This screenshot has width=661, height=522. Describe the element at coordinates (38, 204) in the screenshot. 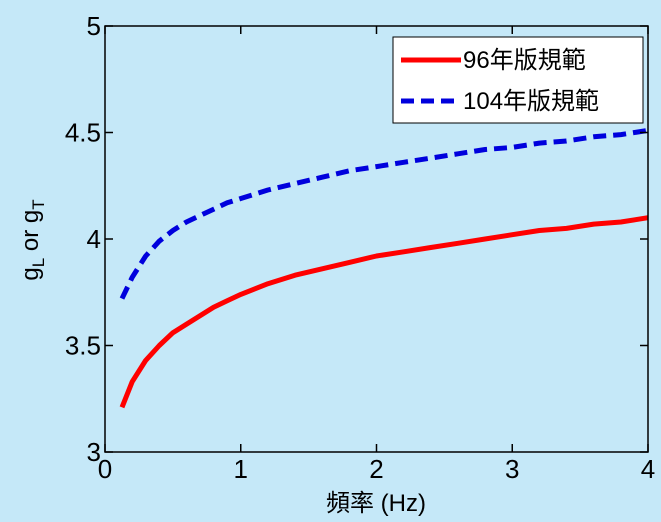

I see `y-axis-title-subscript-t: T` at that location.